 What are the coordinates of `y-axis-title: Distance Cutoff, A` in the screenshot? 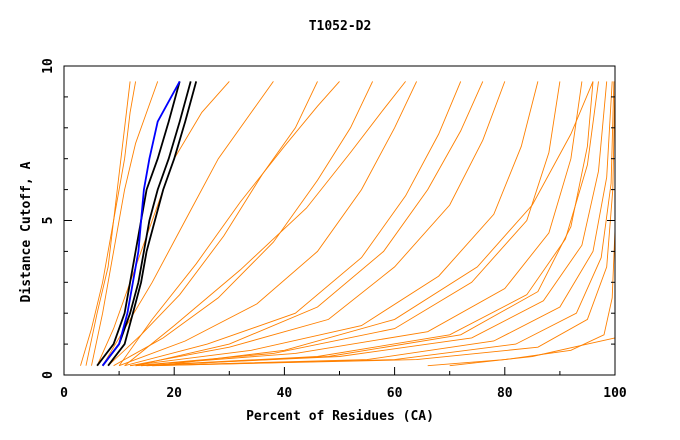 It's located at (26, 231).